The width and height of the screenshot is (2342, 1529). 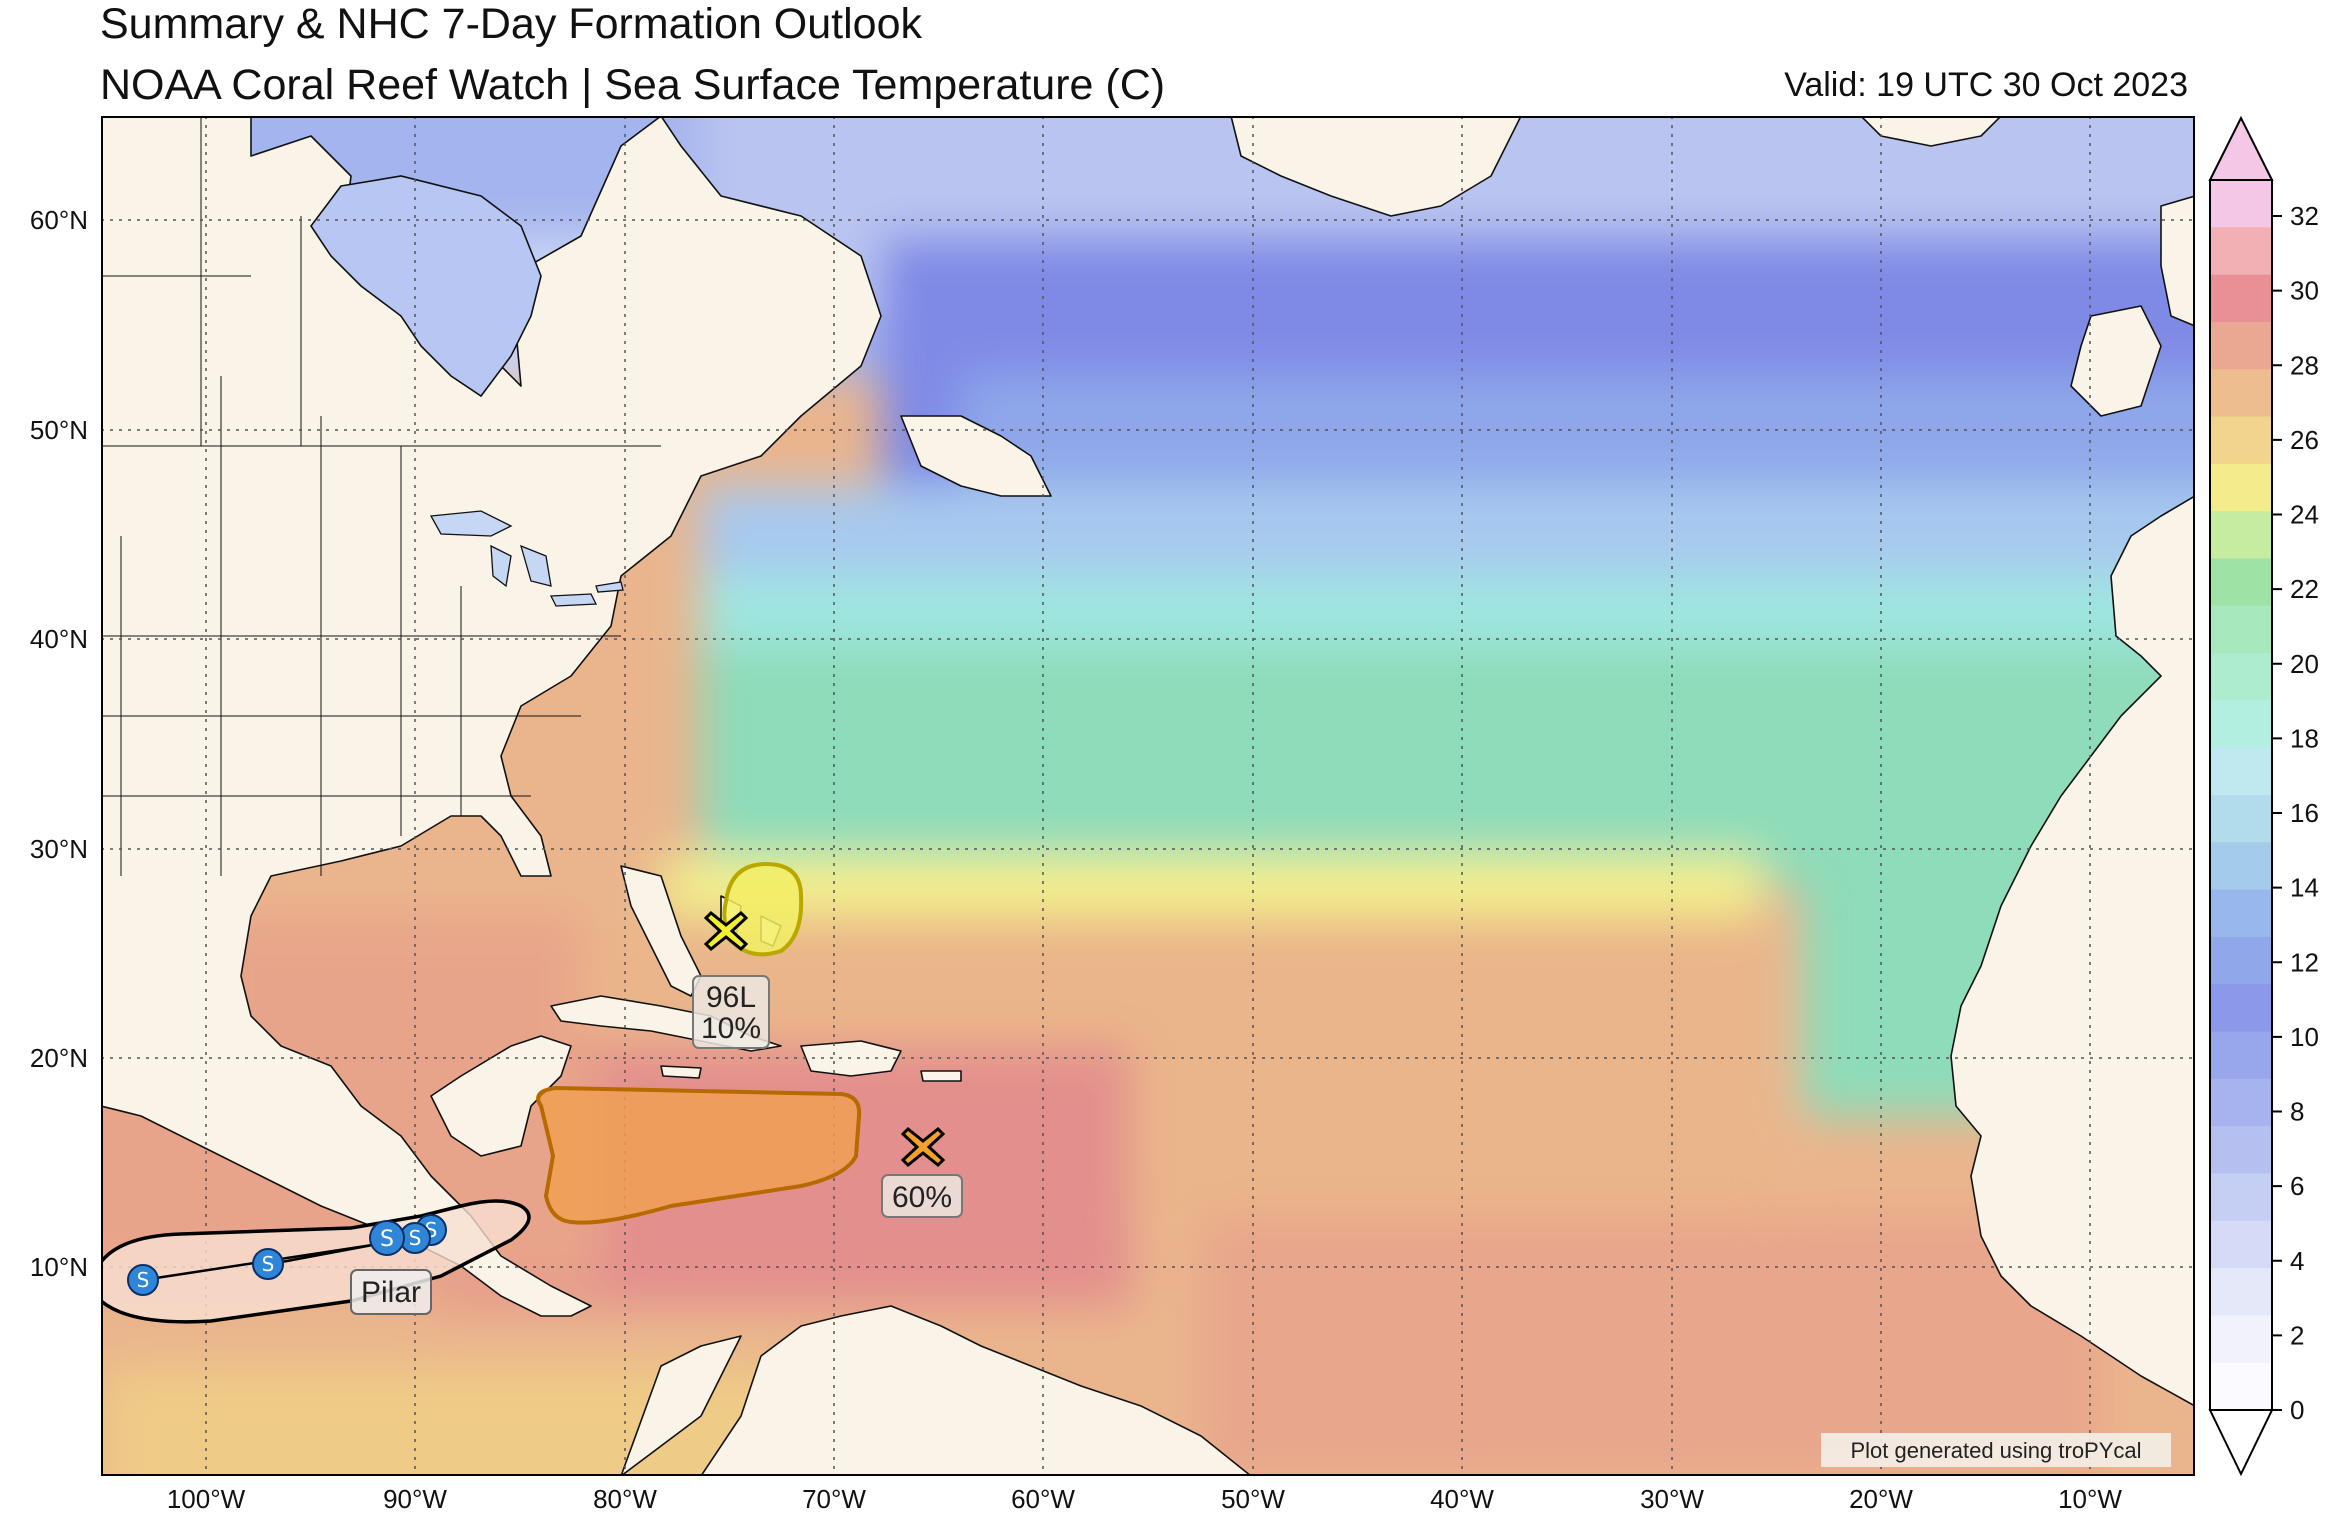 What do you see at coordinates (2241, 1443) in the screenshot?
I see `colorbar-bottom-arrow` at bounding box center [2241, 1443].